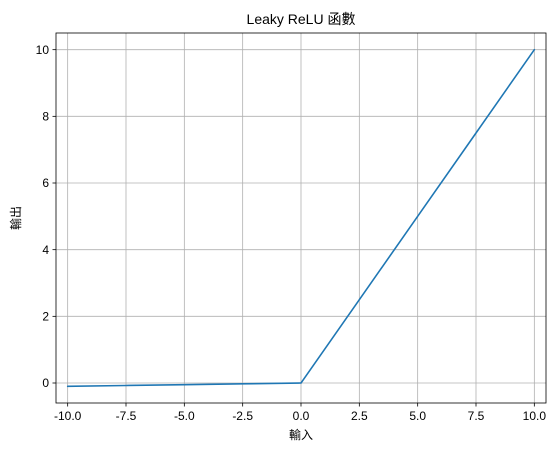 The height and width of the screenshot is (455, 560). Describe the element at coordinates (476, 416) in the screenshot. I see `x-tick-label: 7.5` at that location.